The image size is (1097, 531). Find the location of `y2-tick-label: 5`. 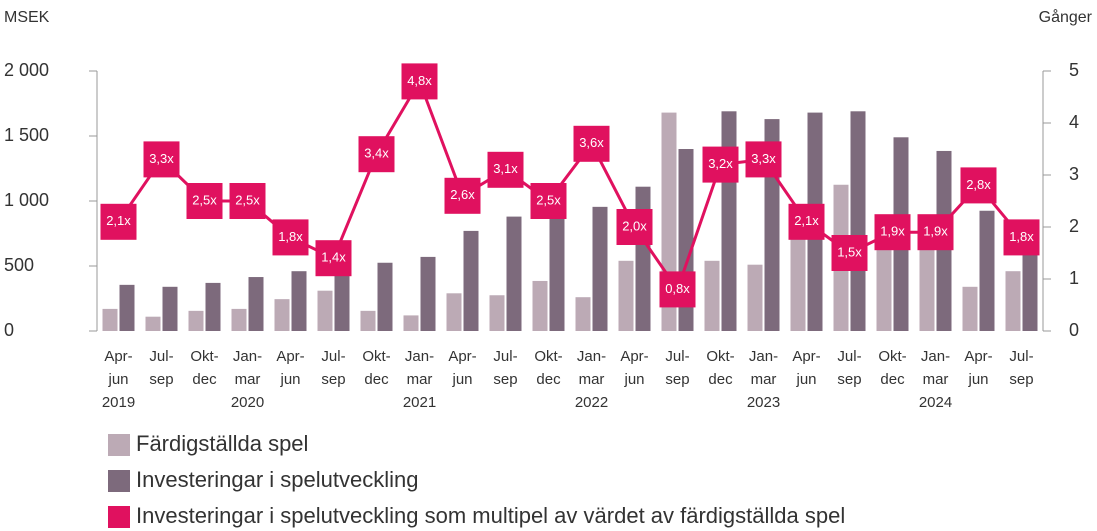

y2-tick-label: 5 is located at coordinates (1074, 70).